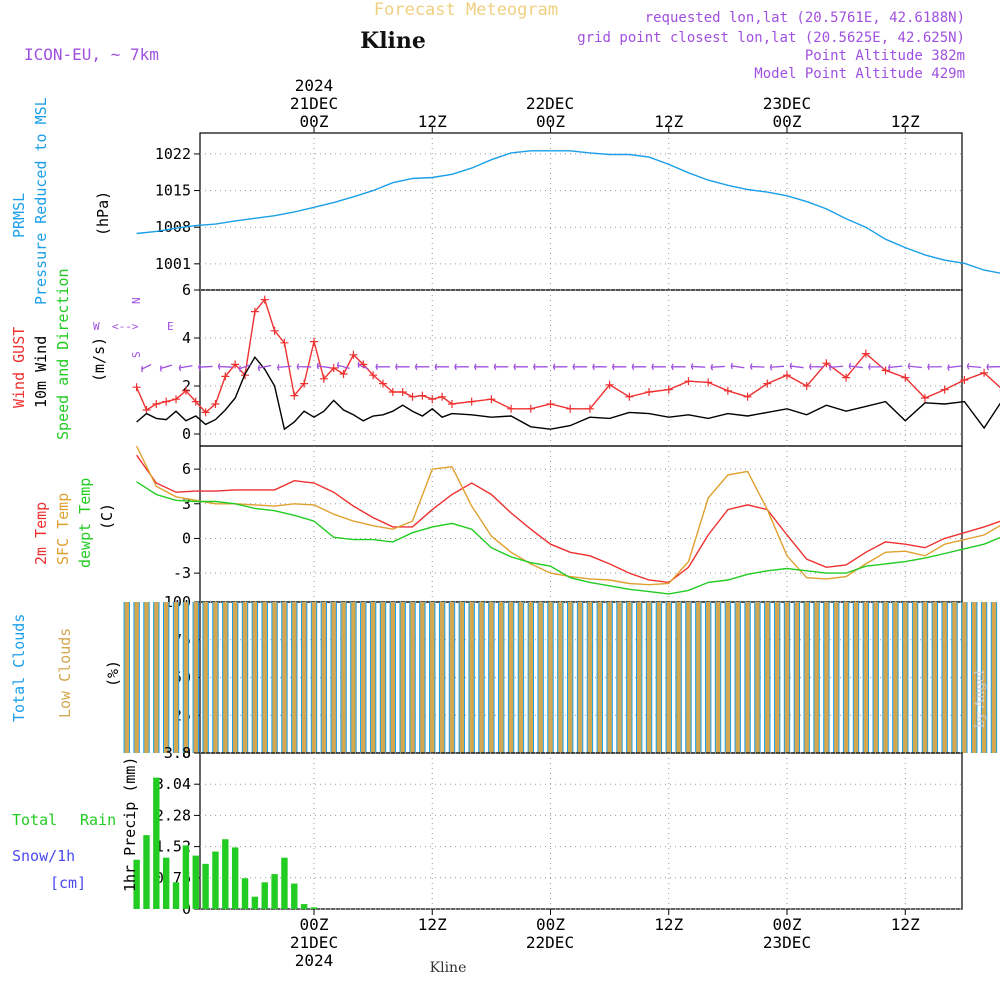 Image resolution: width=1000 pixels, height=1000 pixels. Describe the element at coordinates (432, 924) in the screenshot. I see `bottom-tick-label-1: 12Z` at that location.